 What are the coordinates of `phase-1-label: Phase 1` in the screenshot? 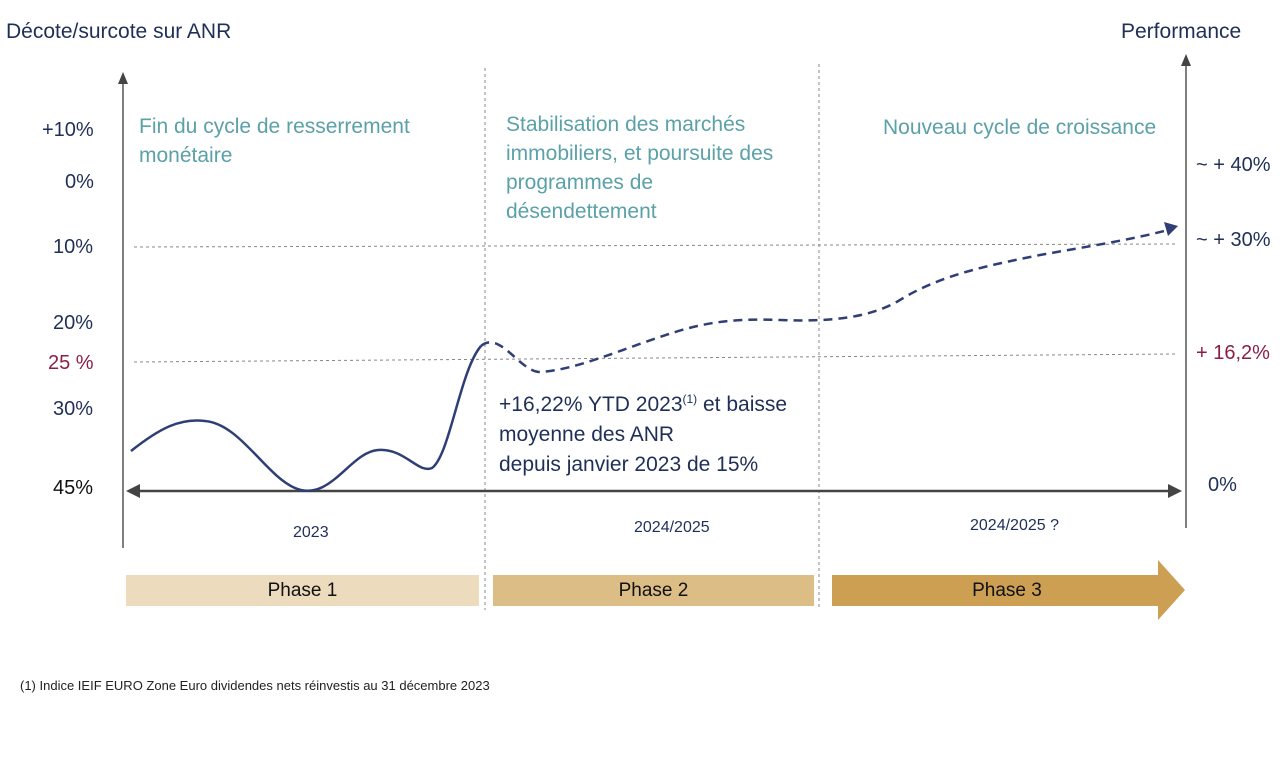 It's located at (302, 590).